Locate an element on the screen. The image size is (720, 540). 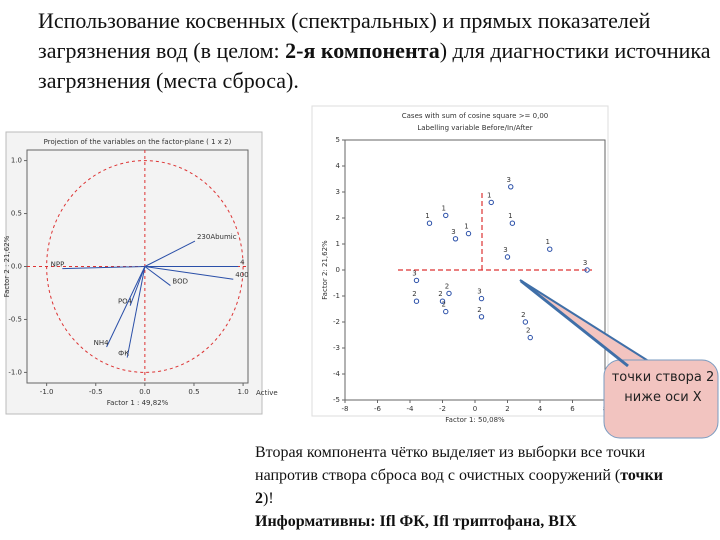
vector-label: BOD is located at coordinates (180, 282).